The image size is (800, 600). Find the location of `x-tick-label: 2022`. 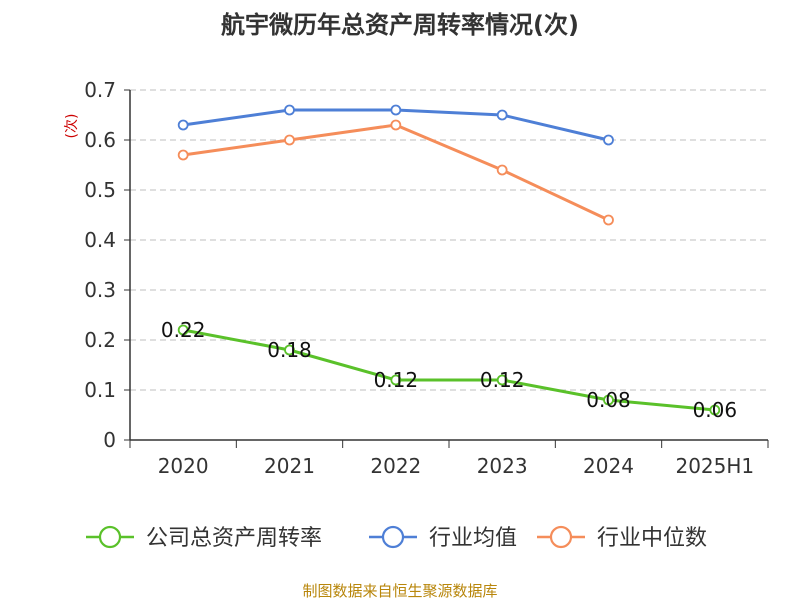

x-tick-label: 2022 is located at coordinates (395, 466).